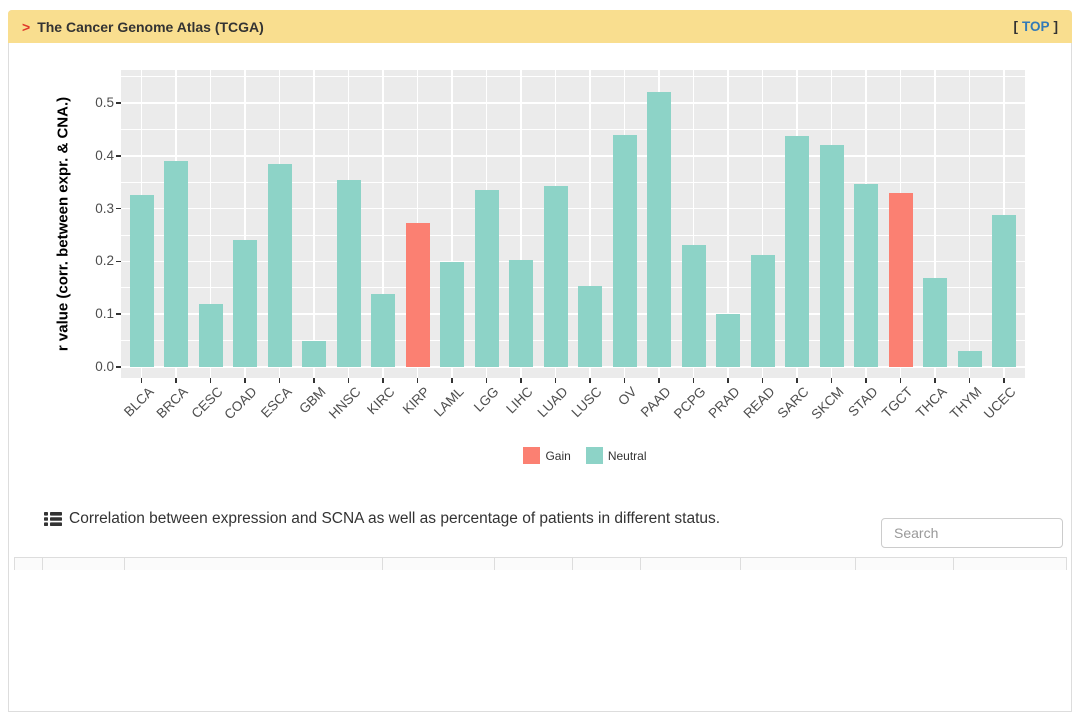  I want to click on bar-THCA, so click(935, 322).